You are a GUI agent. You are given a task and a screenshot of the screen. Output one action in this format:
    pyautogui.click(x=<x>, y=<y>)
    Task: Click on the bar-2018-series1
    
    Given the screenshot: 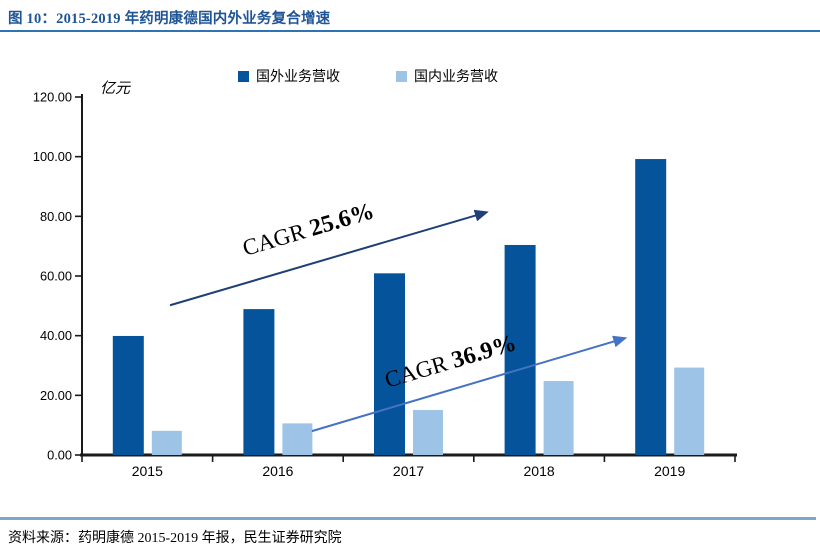 What is the action you would take?
    pyautogui.click(x=558, y=418)
    